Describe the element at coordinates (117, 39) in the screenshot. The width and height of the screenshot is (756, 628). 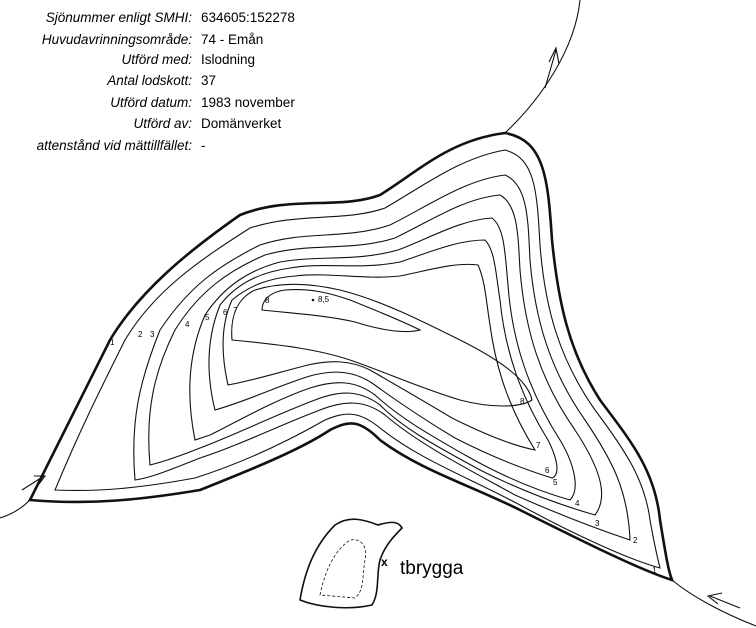
I see `info-label: Huvudavrinningsområde:` at that location.